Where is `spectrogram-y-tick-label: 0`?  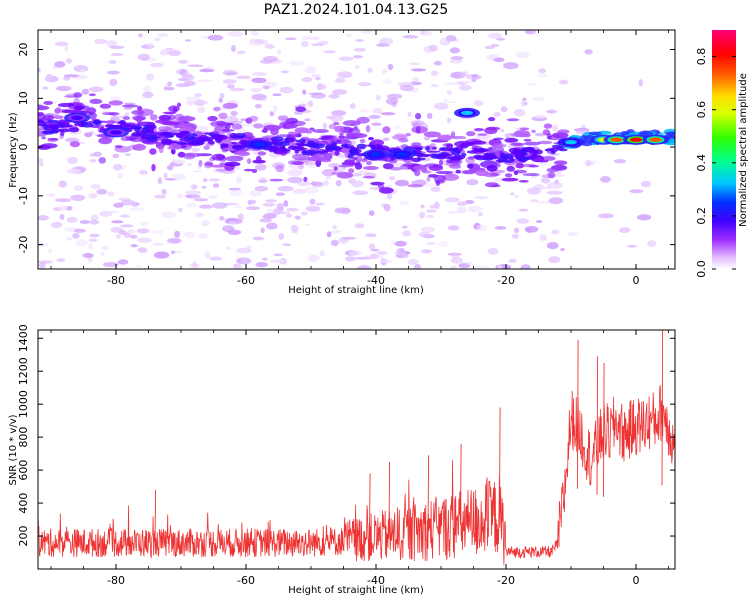 spectrogram-y-tick-label: 0 is located at coordinates (23, 147).